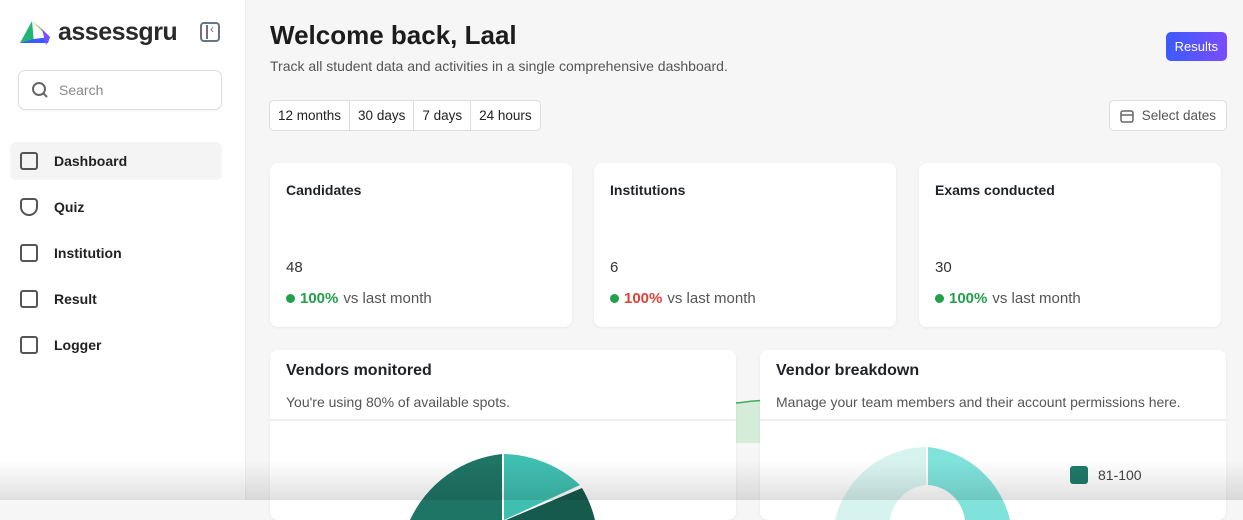  What do you see at coordinates (359, 370) in the screenshot?
I see `card-title: Vendors monitored` at bounding box center [359, 370].